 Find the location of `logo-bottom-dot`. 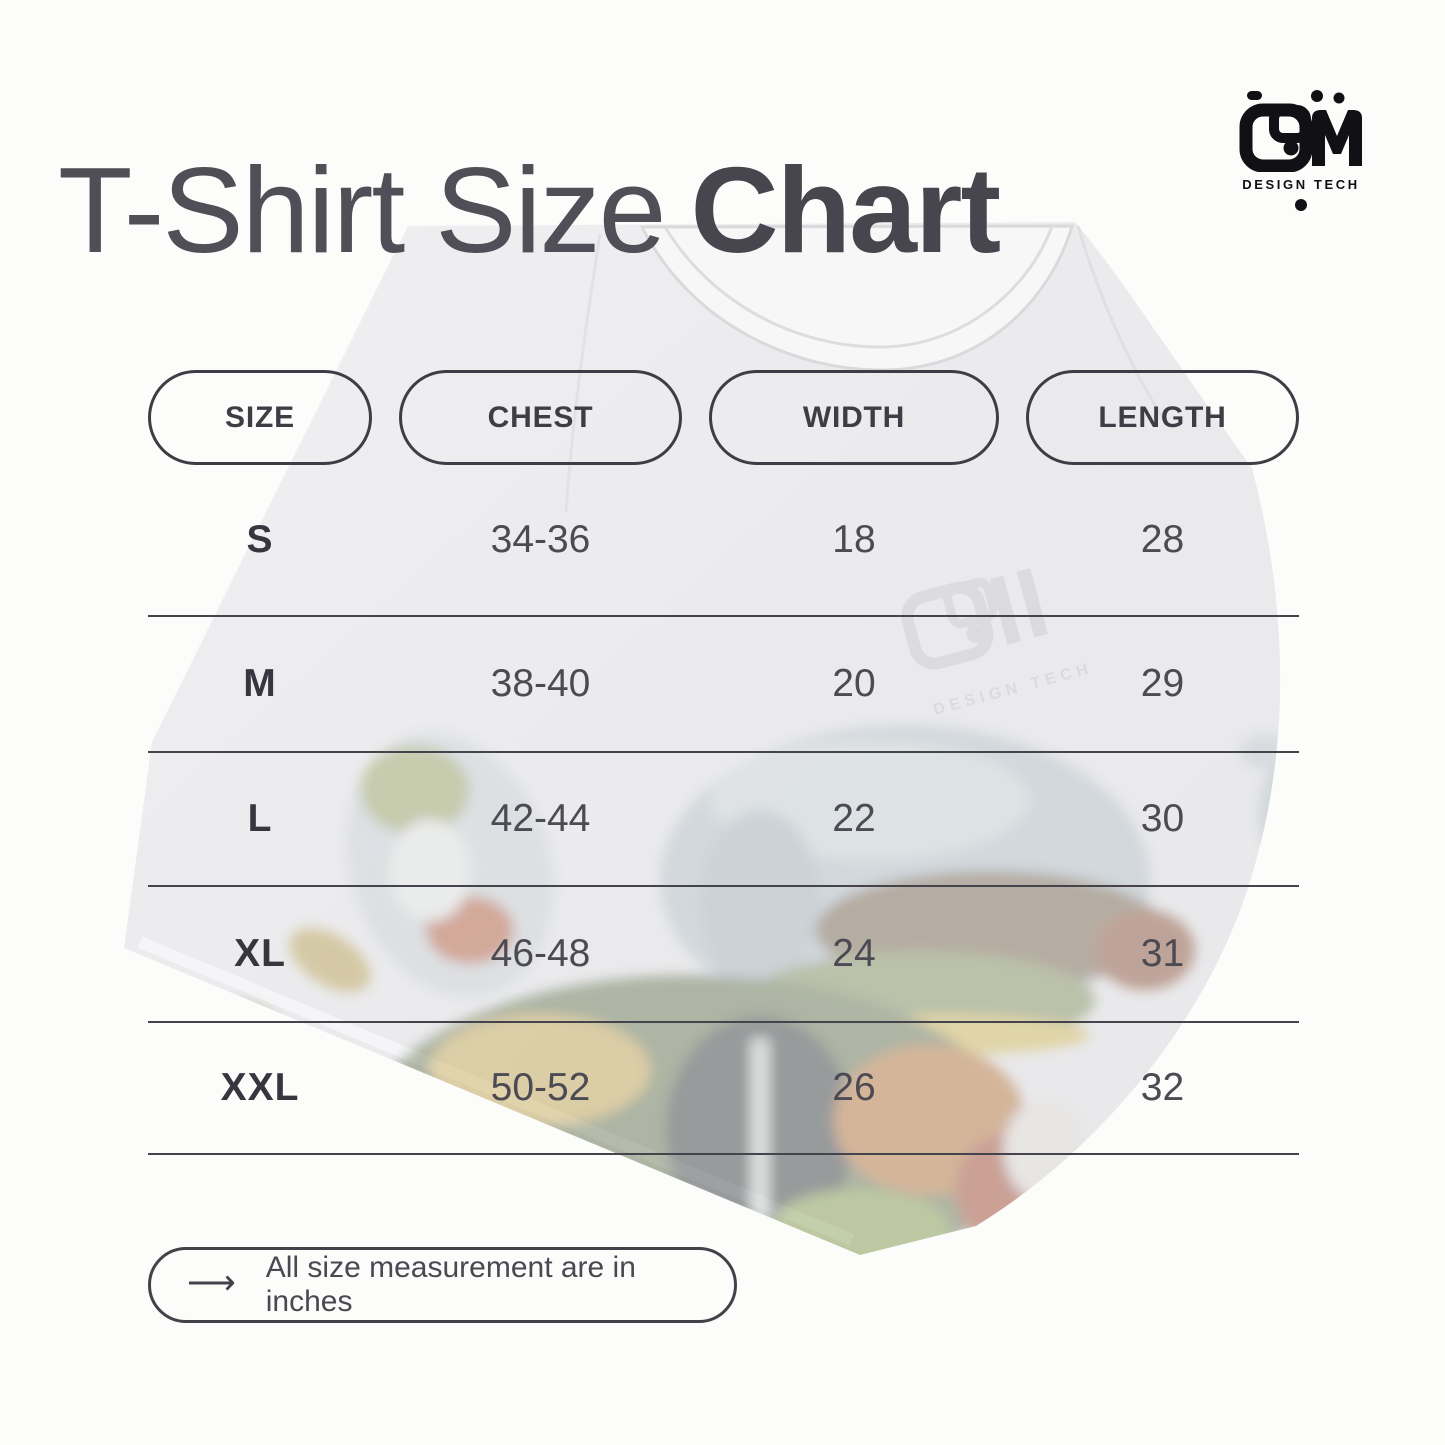

logo-bottom-dot is located at coordinates (1301, 205).